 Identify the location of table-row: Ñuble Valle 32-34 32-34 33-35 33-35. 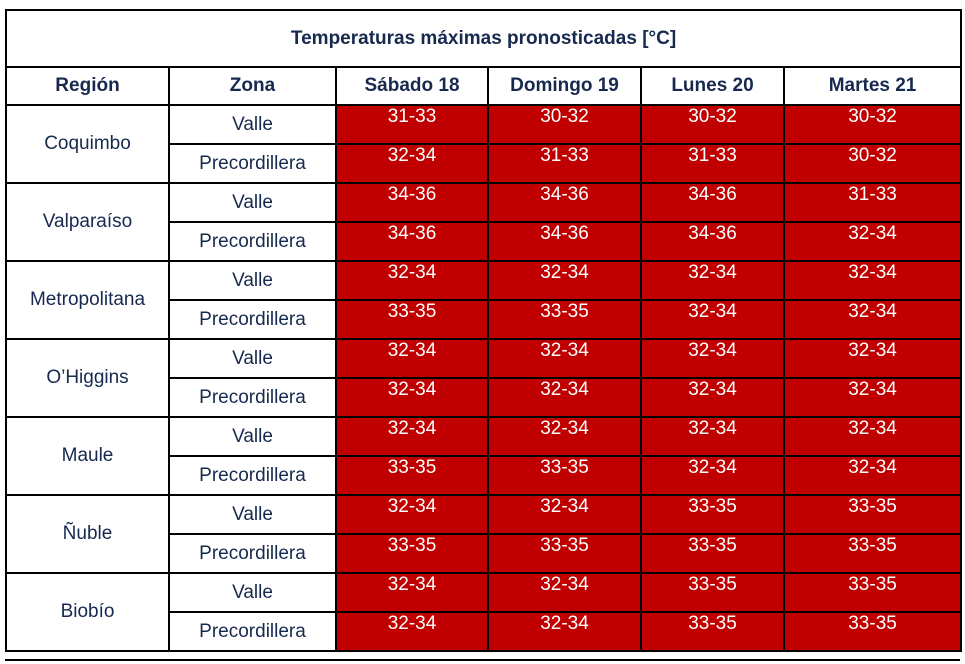
(484, 534).